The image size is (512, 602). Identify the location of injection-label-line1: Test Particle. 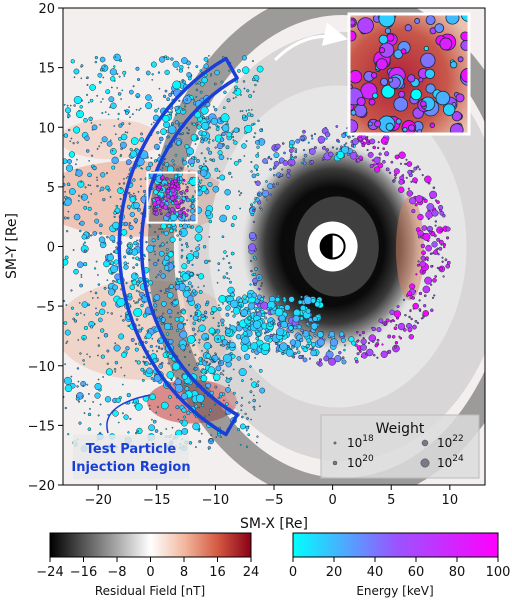
(131, 449).